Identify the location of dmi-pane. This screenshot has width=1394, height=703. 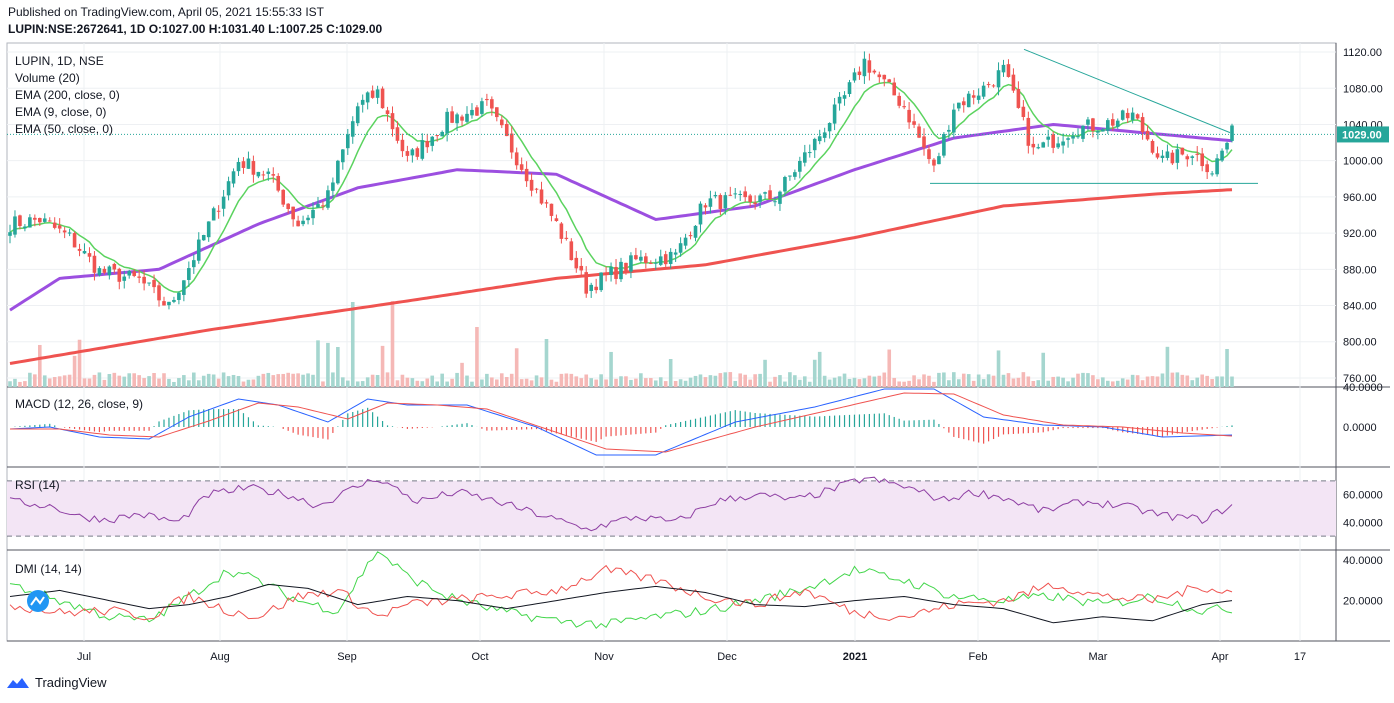
(621, 590).